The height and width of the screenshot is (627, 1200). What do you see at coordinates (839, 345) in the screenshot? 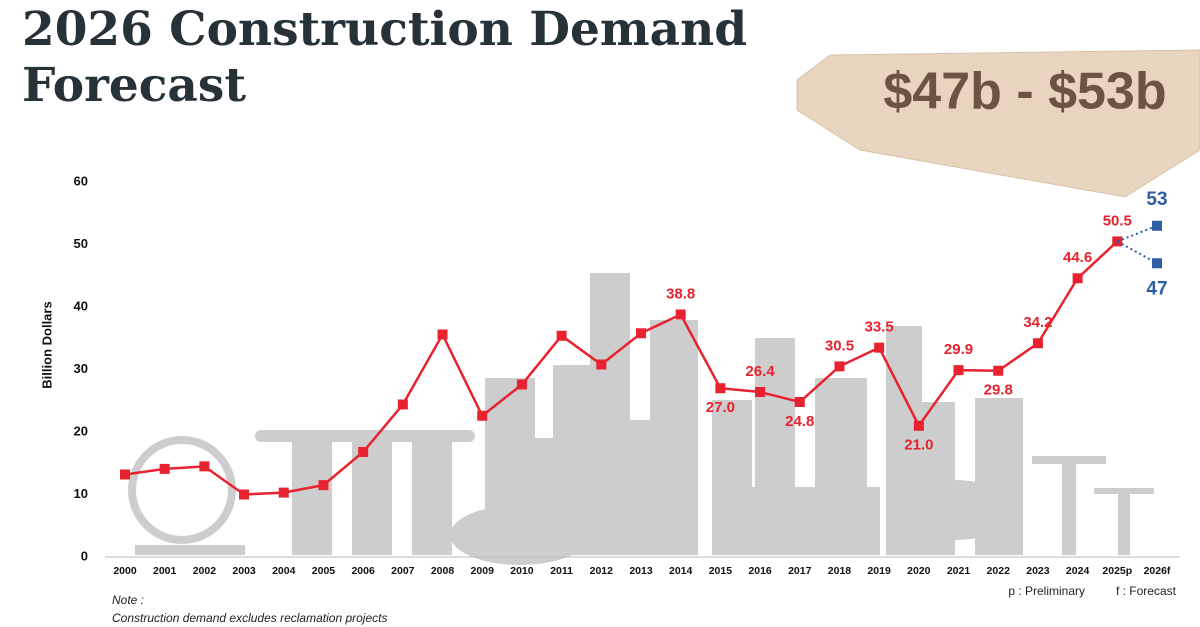
I see `value-label: 30.5` at bounding box center [839, 345].